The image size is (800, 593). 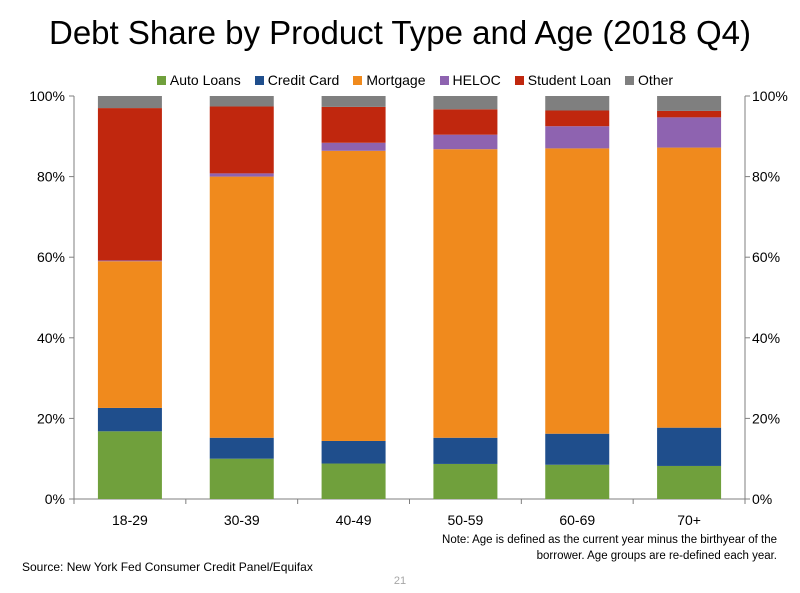 What do you see at coordinates (656, 80) in the screenshot?
I see `legend-label: Other` at bounding box center [656, 80].